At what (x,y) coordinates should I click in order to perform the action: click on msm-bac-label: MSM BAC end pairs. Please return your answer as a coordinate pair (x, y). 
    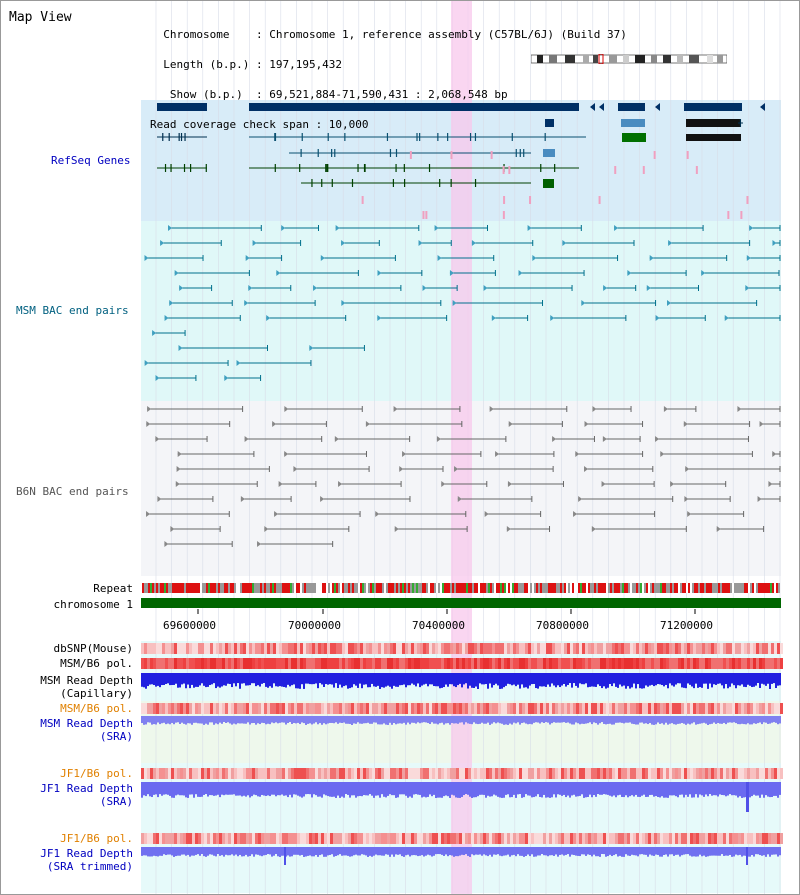
    Looking at the image, I should click on (72, 310).